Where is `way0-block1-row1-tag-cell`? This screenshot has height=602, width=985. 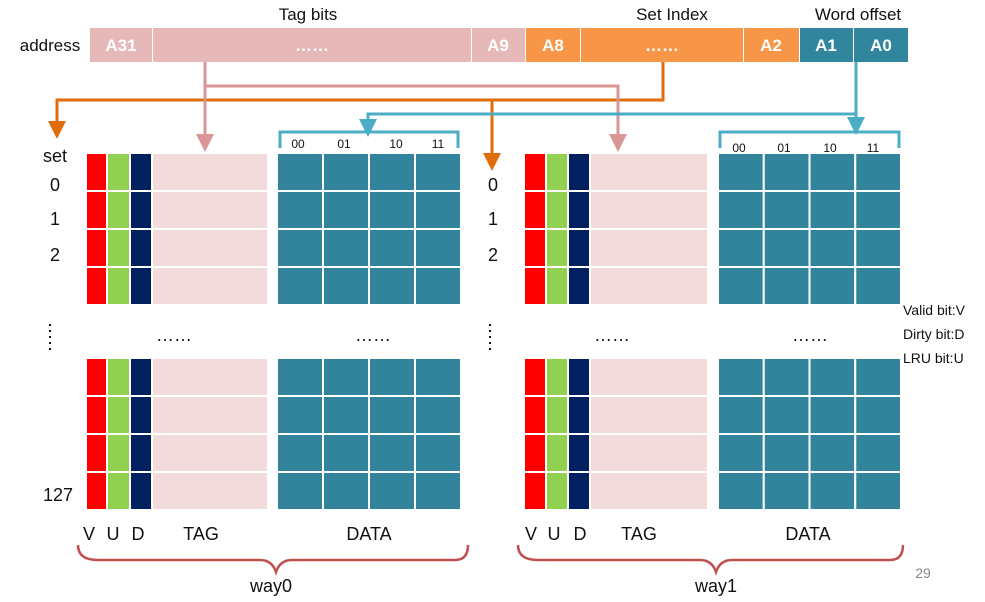
way0-block1-row1-tag-cell is located at coordinates (210, 415).